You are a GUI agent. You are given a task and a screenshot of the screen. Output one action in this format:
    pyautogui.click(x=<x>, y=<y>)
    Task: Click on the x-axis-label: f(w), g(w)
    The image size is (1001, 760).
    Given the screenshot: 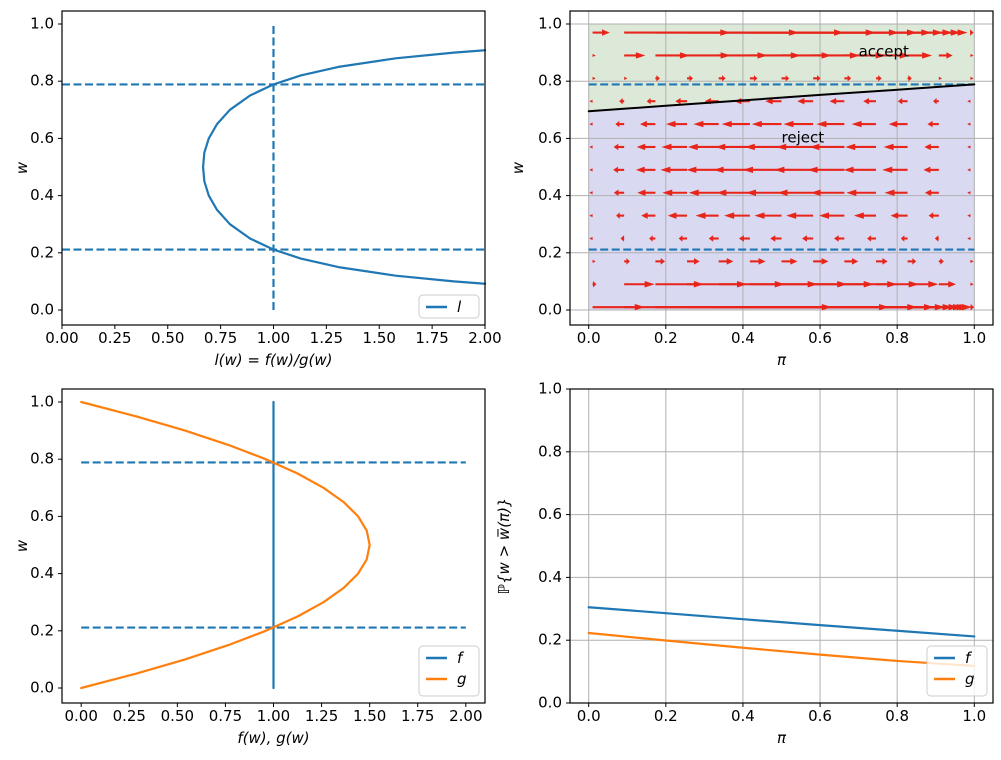 What is the action you would take?
    pyautogui.click(x=273, y=738)
    